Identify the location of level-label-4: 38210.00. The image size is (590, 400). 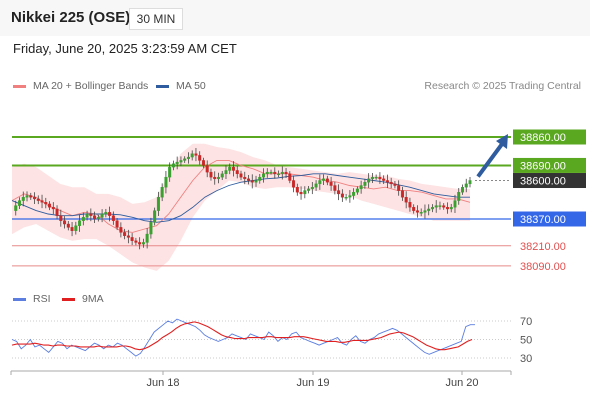
(543, 247).